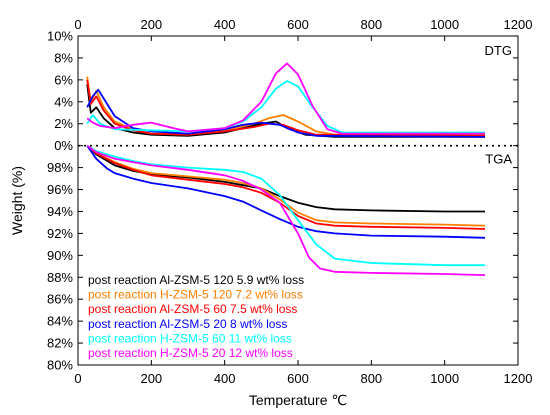  Describe the element at coordinates (518, 24) in the screenshot. I see `x-top-tick-label: 1200` at that location.